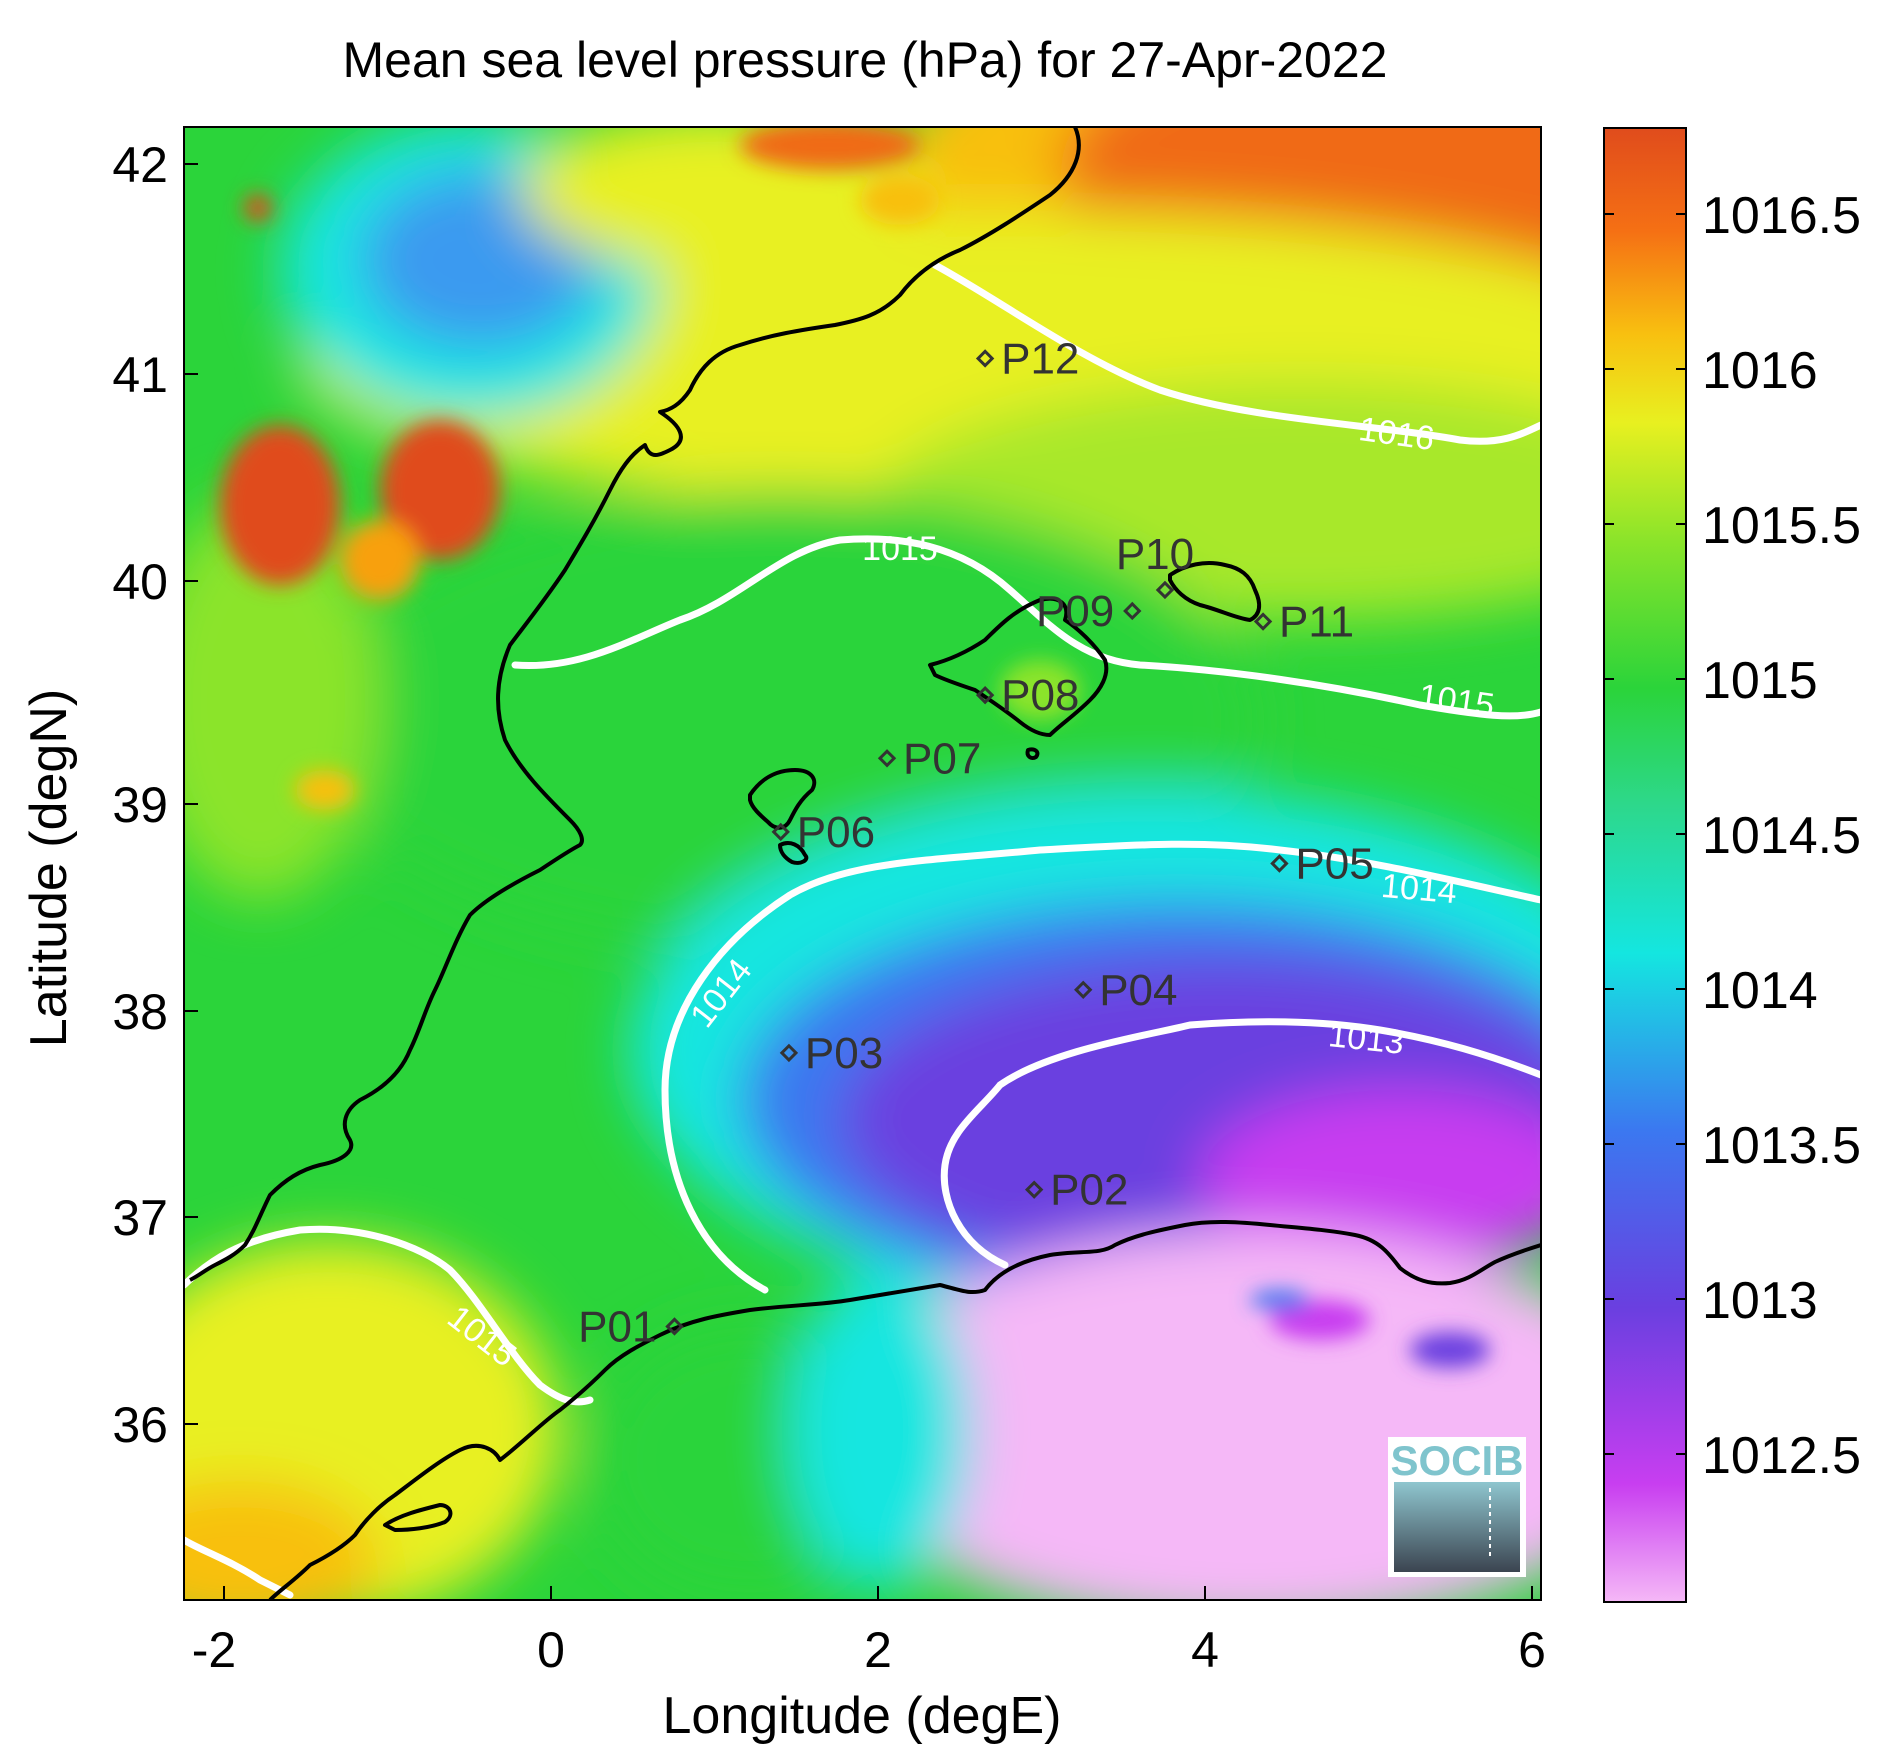  What do you see at coordinates (1419, 889) in the screenshot?
I see `contour-label: 1014` at bounding box center [1419, 889].